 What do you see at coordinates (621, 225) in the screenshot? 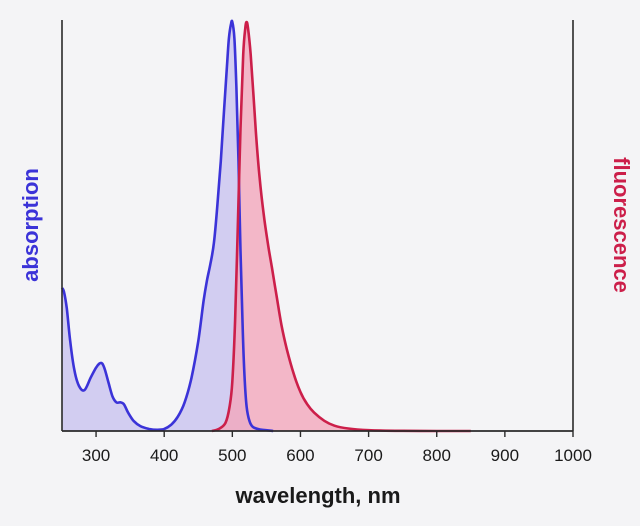
I see `right-axis-title: fluorescence` at bounding box center [621, 225].